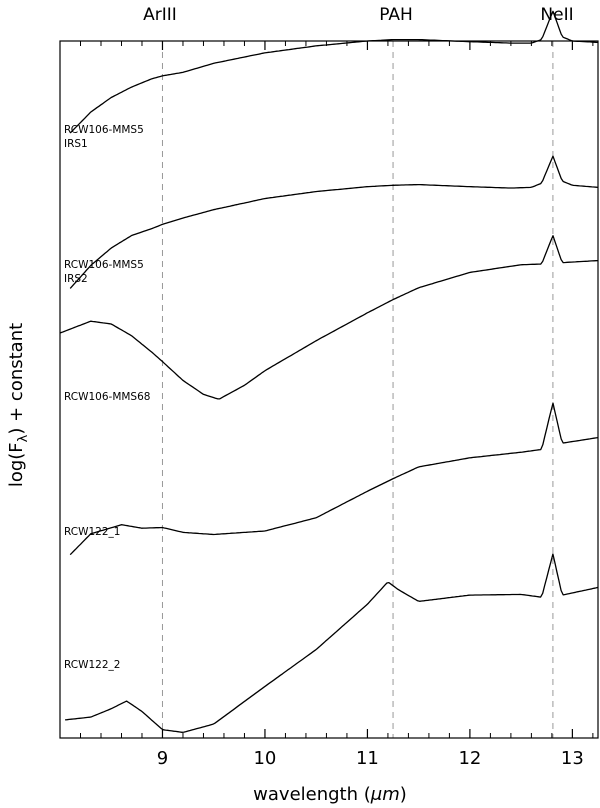  I want to click on series-label-rcw122-1: RCW122_1, so click(92, 532).